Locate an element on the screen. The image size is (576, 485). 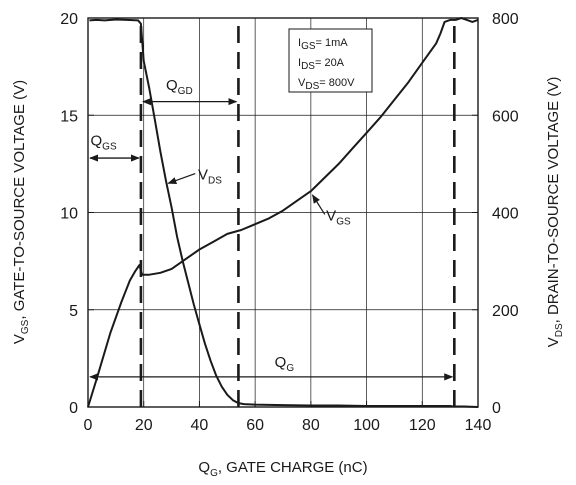
y2-tick-label: 800 is located at coordinates (505, 19).